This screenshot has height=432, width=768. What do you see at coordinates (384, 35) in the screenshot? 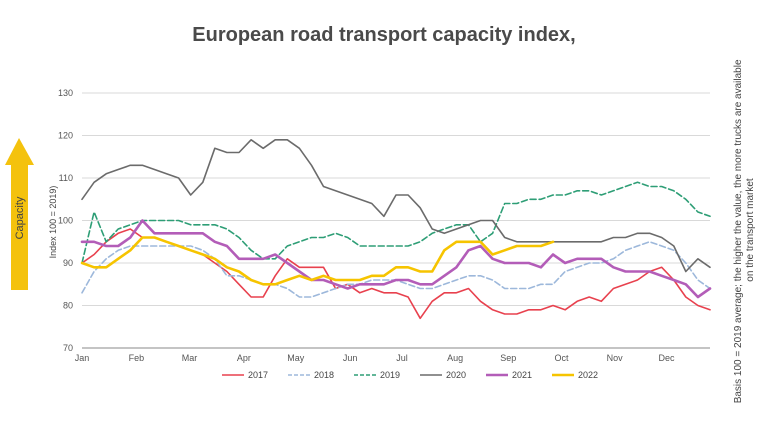
I see `chart-title: European road transport capacity index,` at bounding box center [384, 35].